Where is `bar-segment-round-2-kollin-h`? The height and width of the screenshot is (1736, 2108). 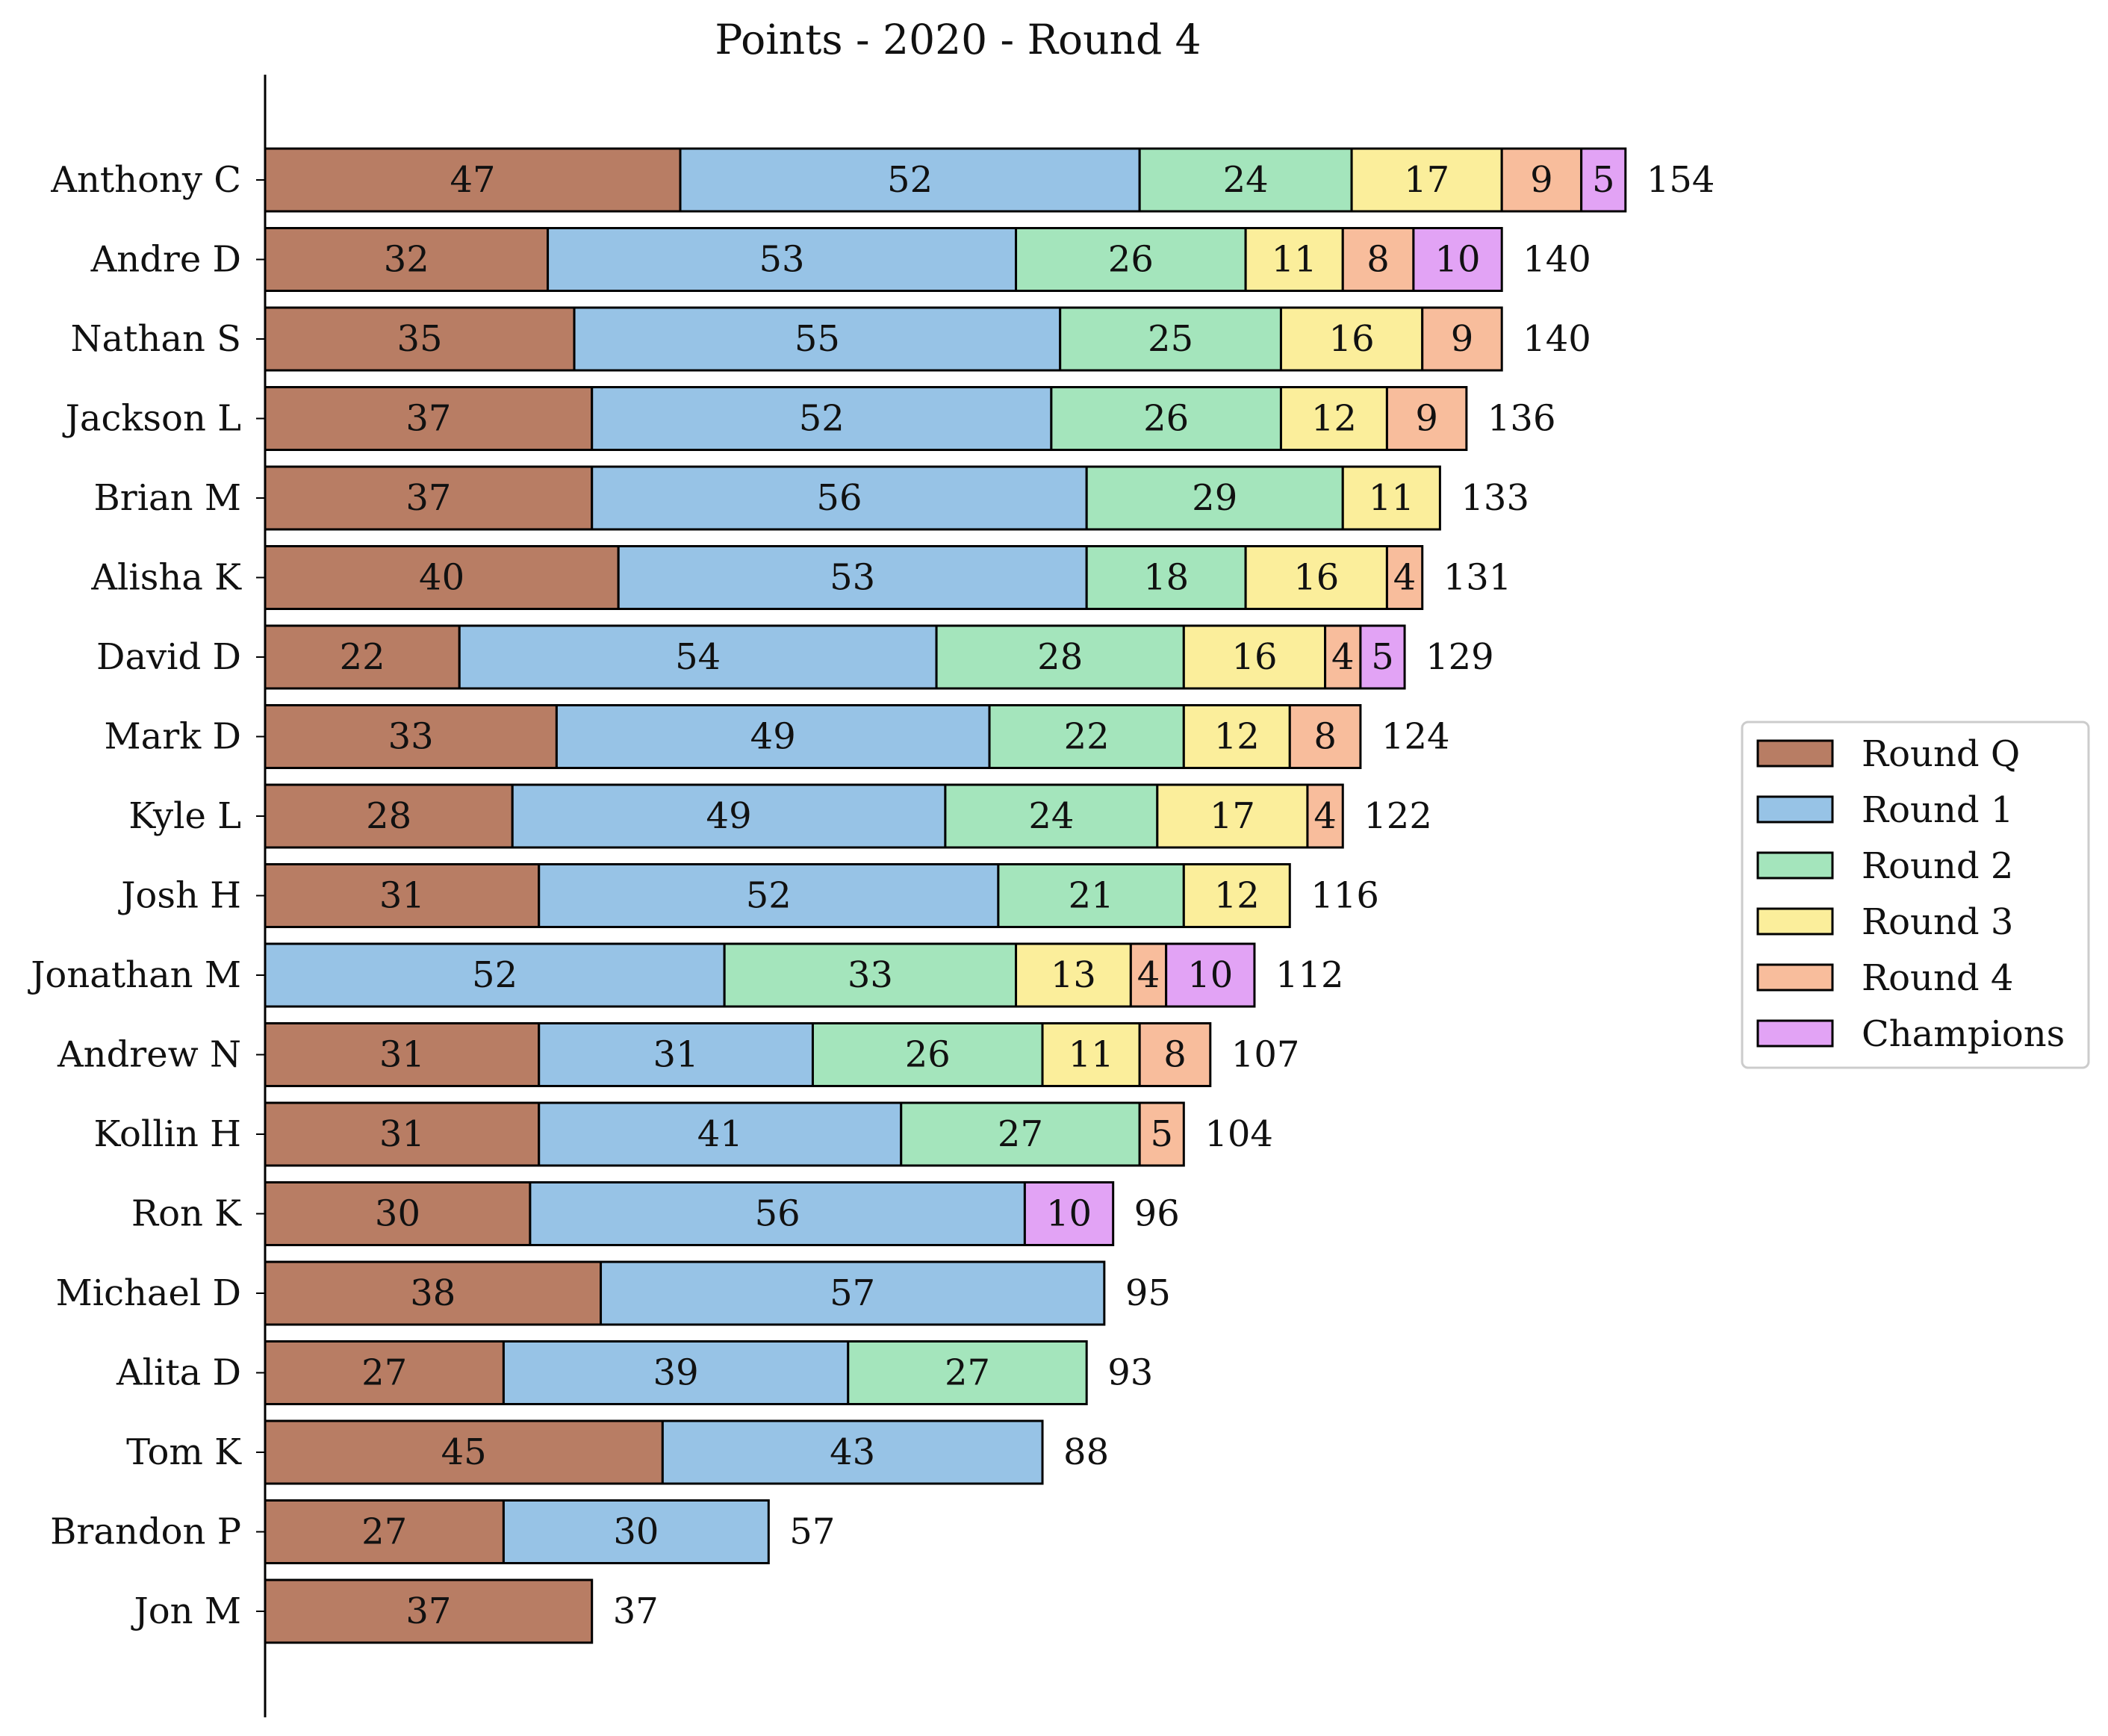 bar-segment-round-2-kollin-h is located at coordinates (1020, 1134).